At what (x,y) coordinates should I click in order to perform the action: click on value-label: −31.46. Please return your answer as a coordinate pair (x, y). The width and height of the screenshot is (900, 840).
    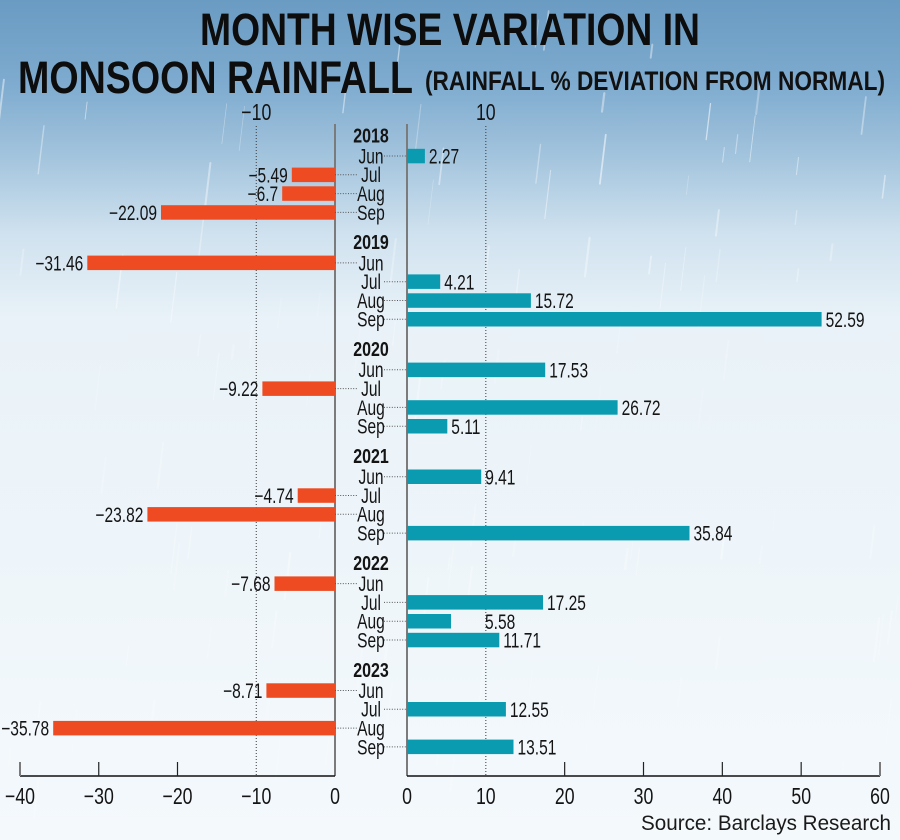
    Looking at the image, I should click on (59, 263).